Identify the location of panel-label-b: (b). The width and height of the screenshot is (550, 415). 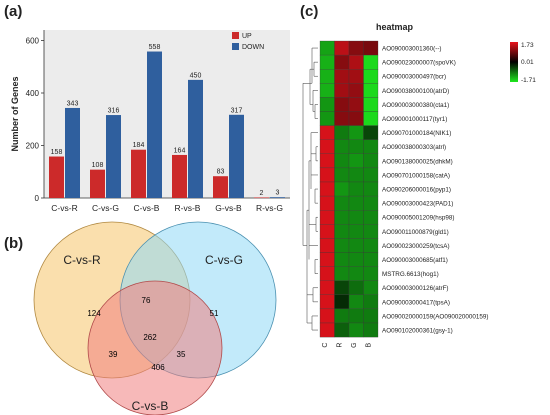
(14, 243).